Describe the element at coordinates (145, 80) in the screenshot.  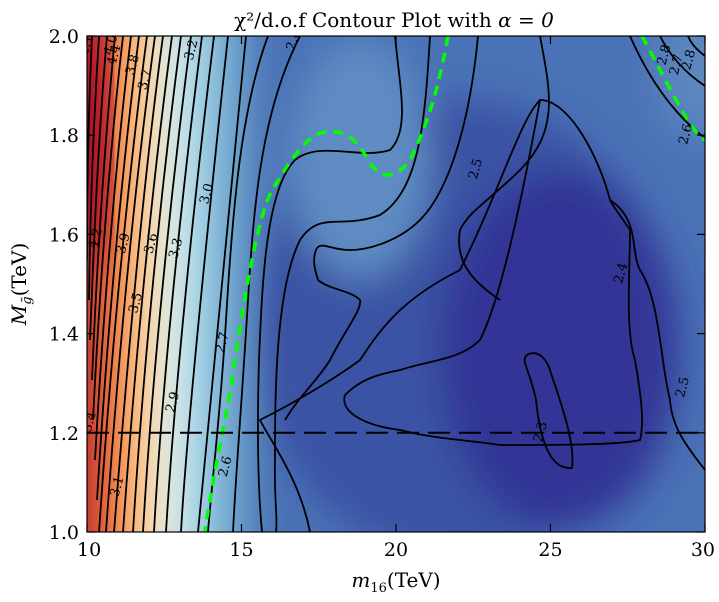
I see `contour-label: 3.7` at that location.